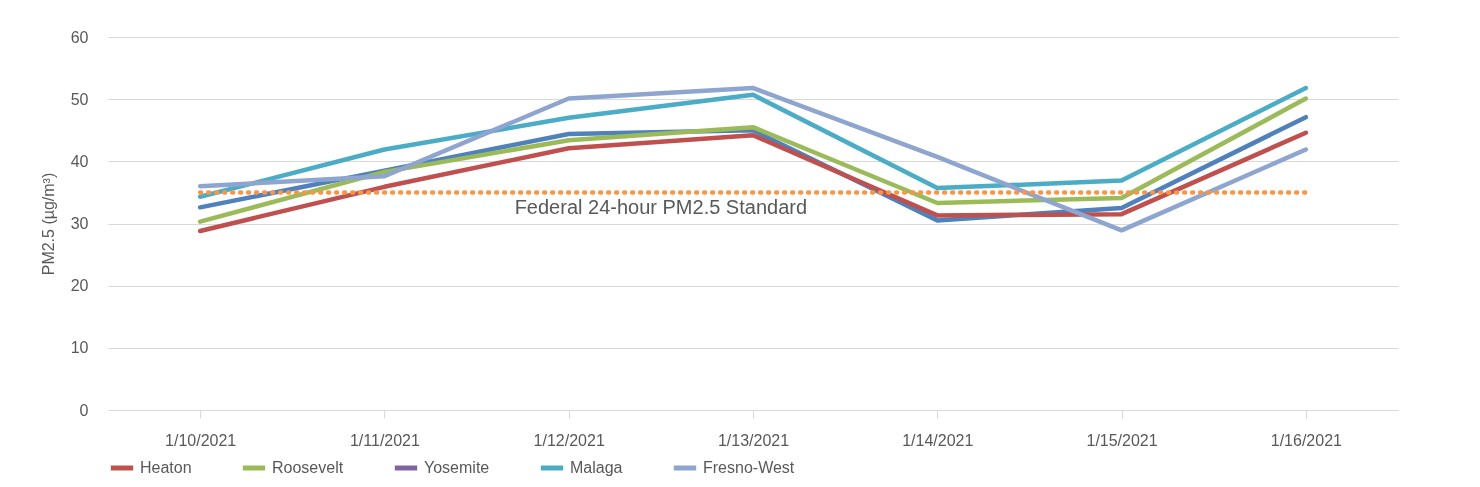 The width and height of the screenshot is (1480, 487). I want to click on legend-label: Malaga, so click(596, 467).